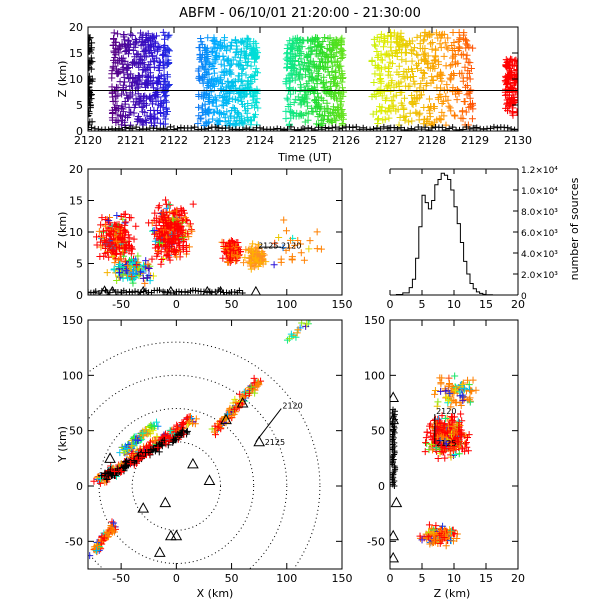 This screenshot has height=600, width=600. I want to click on x-tick-label: 2127, so click(389, 140).